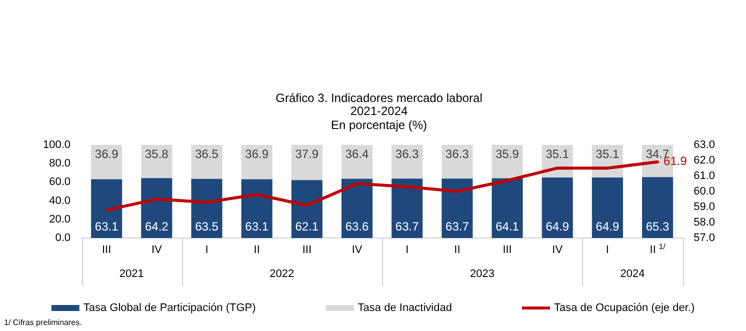 The image size is (746, 331). I want to click on text: 2023, so click(482, 274).